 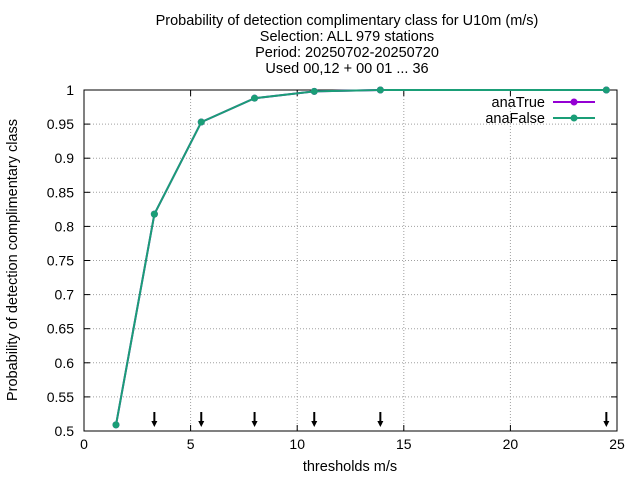 What do you see at coordinates (60, 261) in the screenshot?
I see `y-tick-label: 0.75` at bounding box center [60, 261].